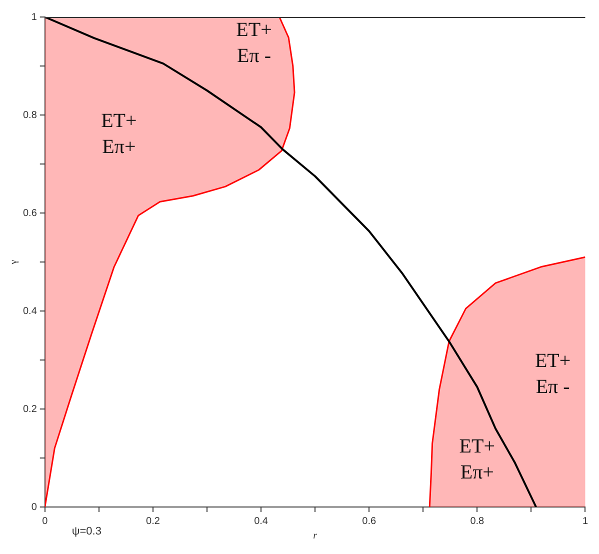  What do you see at coordinates (30, 213) in the screenshot?
I see `y-tick-label: 0.6` at bounding box center [30, 213].